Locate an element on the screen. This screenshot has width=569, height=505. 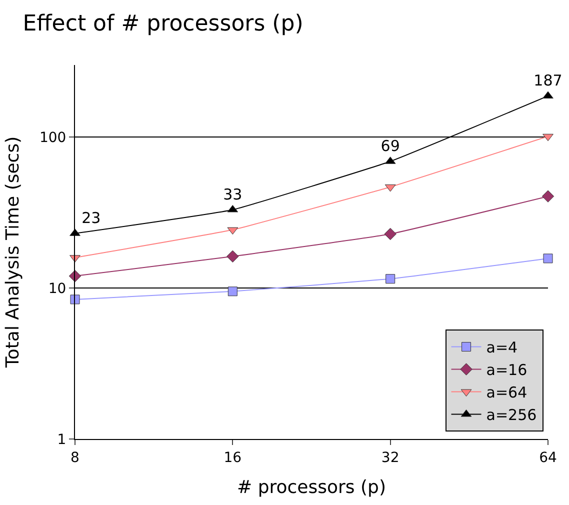
data-label: 69 is located at coordinates (390, 145).